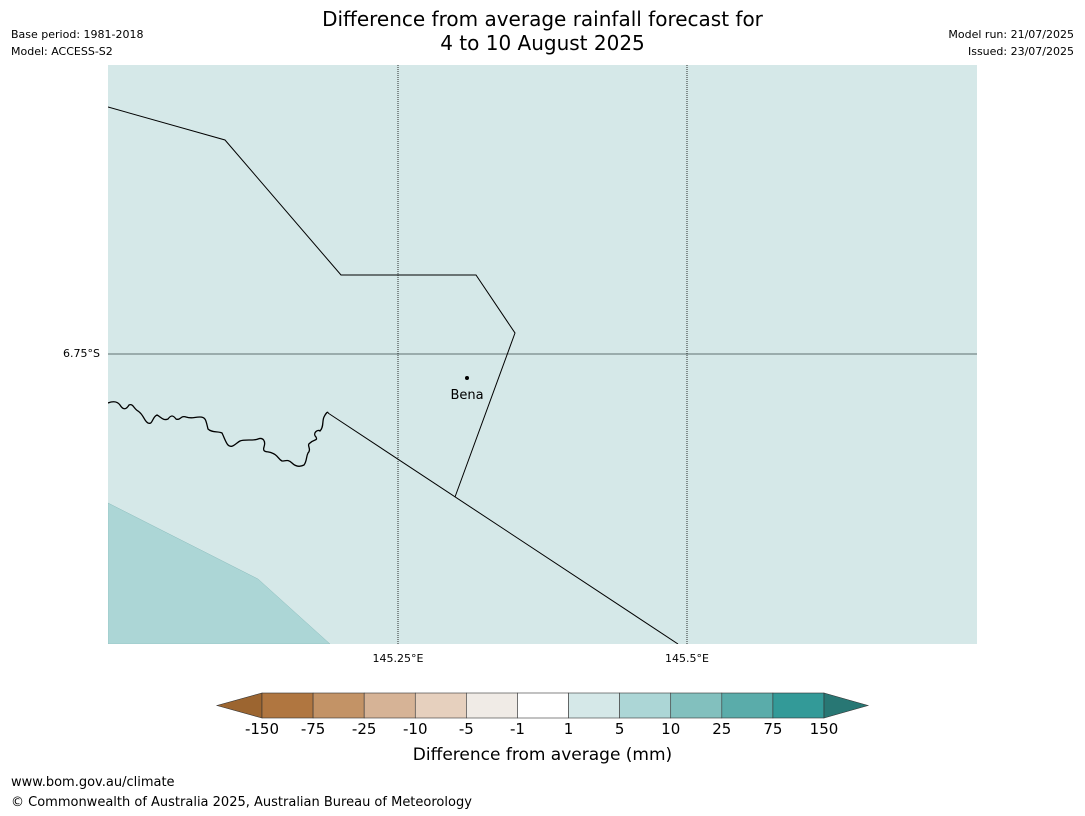 Image resolution: width=1085 pixels, height=816 pixels. Describe the element at coordinates (262, 729) in the screenshot. I see `colorbar-tick-label: -150` at that location.